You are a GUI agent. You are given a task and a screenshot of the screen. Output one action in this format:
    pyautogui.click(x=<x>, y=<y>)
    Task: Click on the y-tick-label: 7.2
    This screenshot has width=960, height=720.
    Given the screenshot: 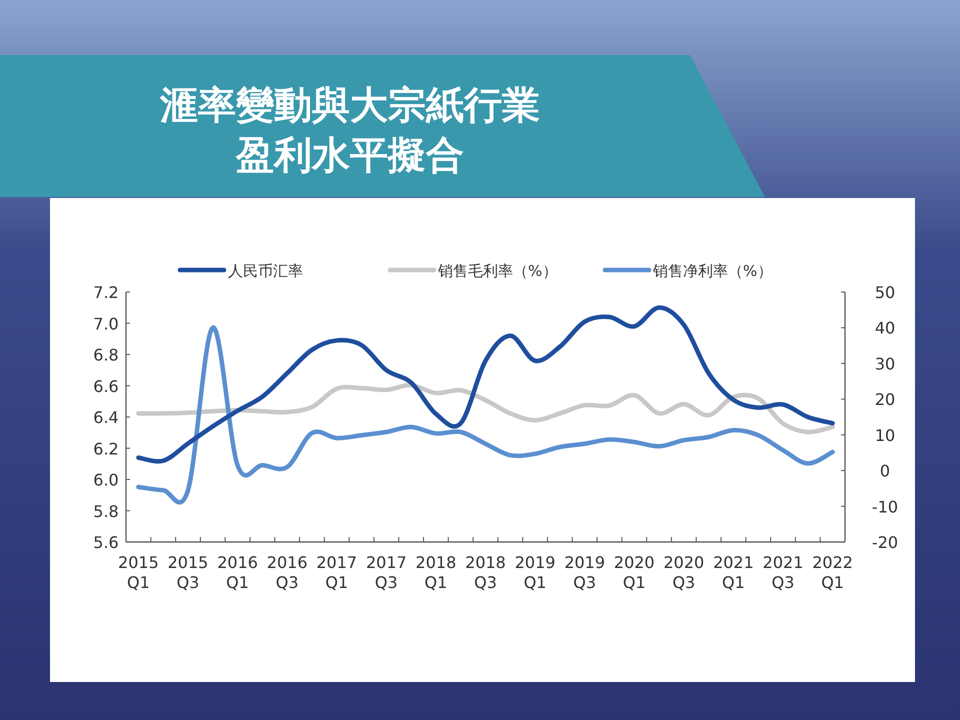 What is the action you would take?
    pyautogui.click(x=106, y=292)
    